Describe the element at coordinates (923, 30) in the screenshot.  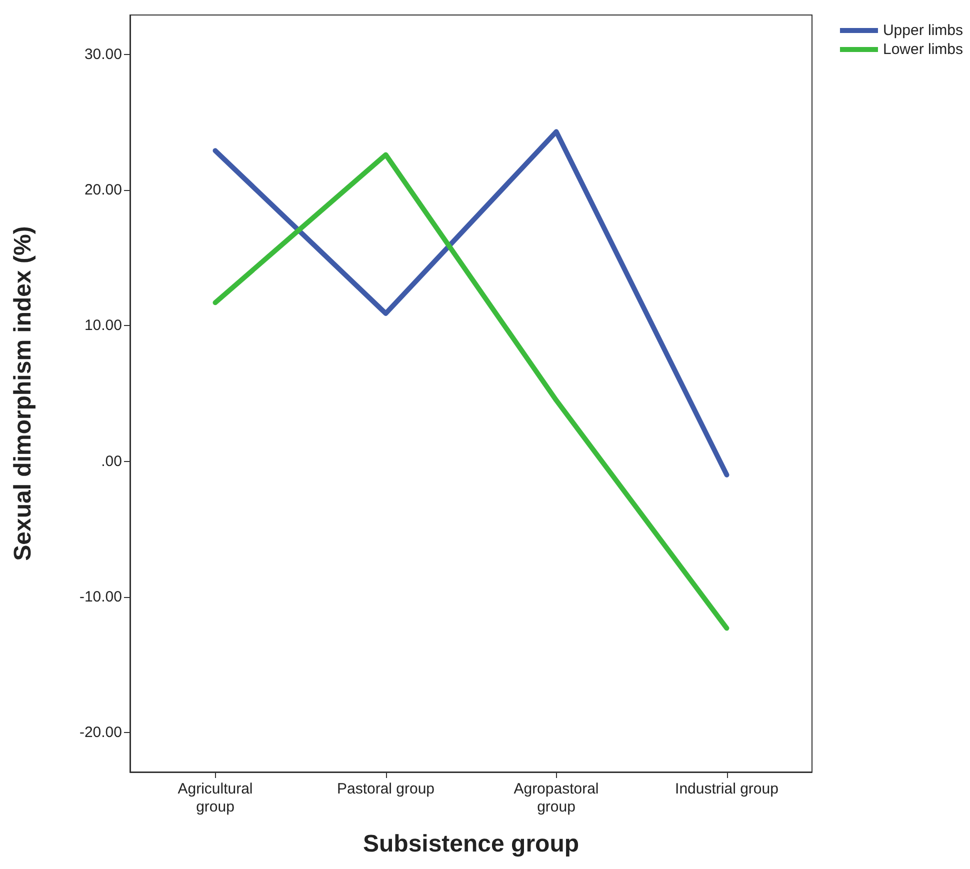
I see `legend-label: Upper limbs` at that location.